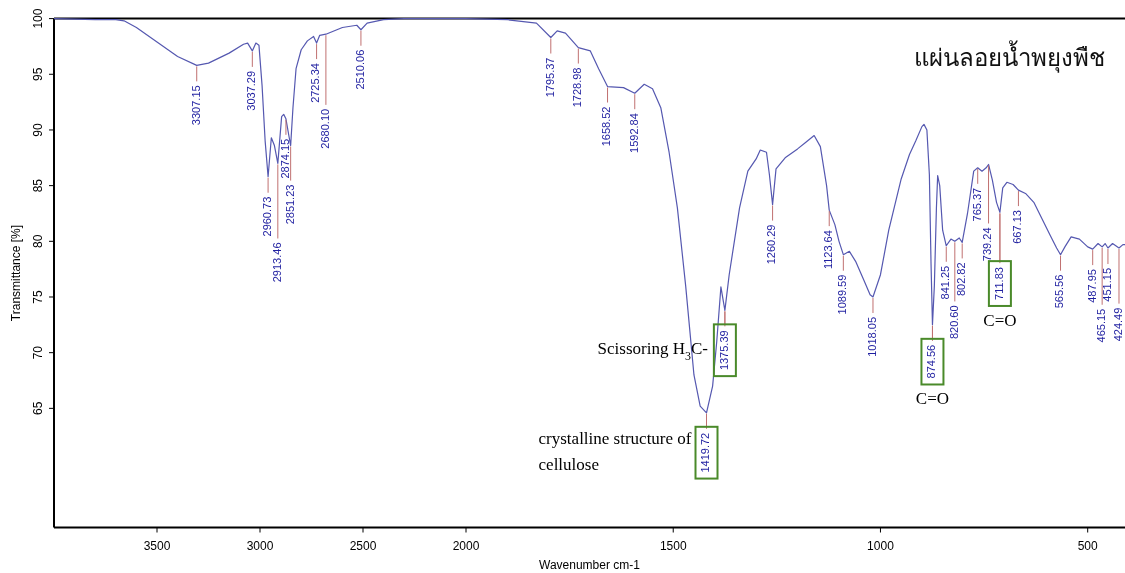  I want to click on annotation: 424.49, so click(1117, 324).